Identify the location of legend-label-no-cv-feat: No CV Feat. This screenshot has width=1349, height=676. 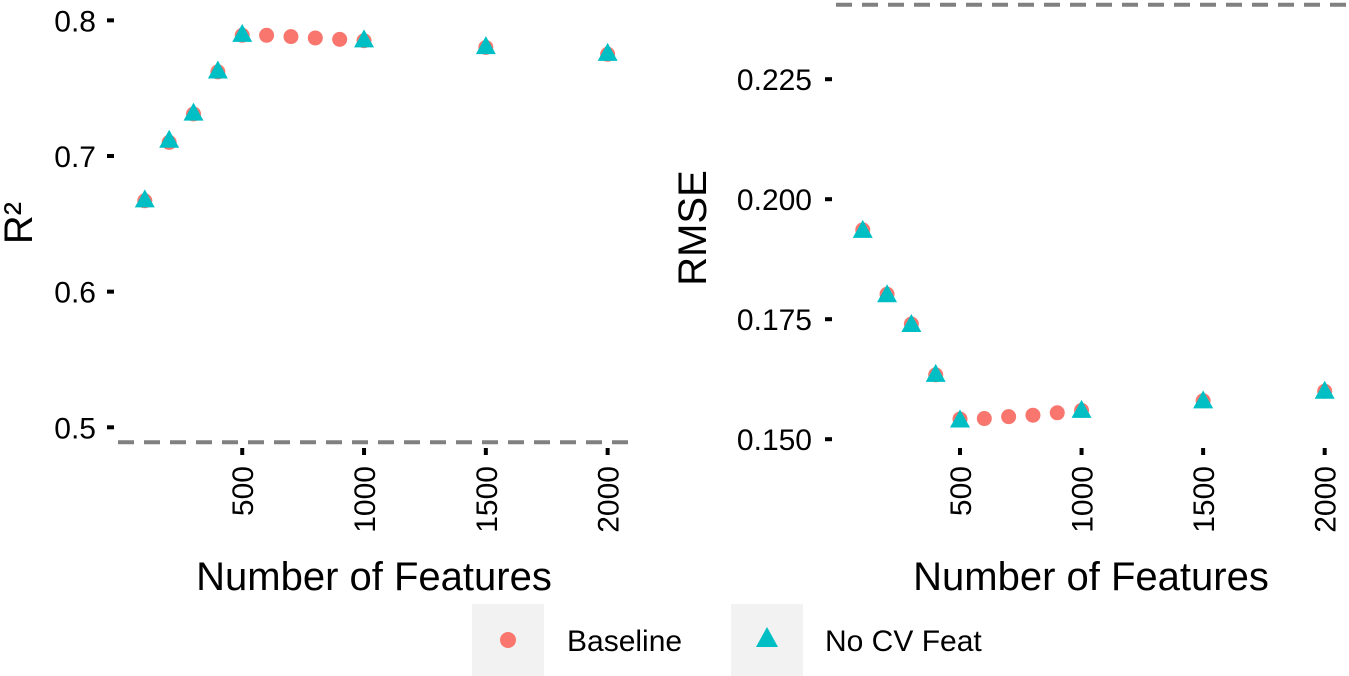
(903, 641).